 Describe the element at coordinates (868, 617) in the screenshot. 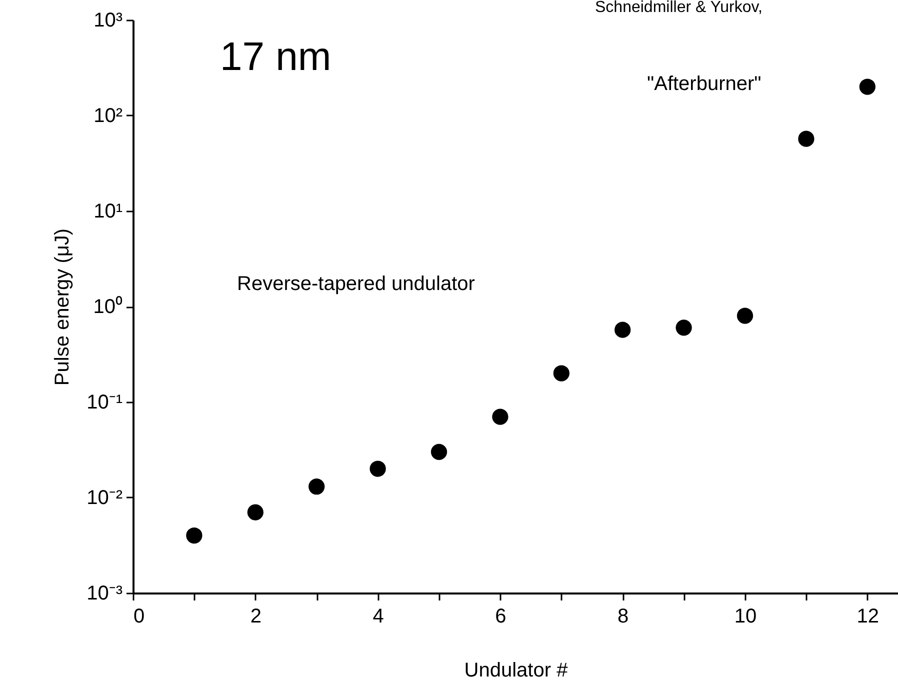

I see `x-tick-label: 12` at that location.